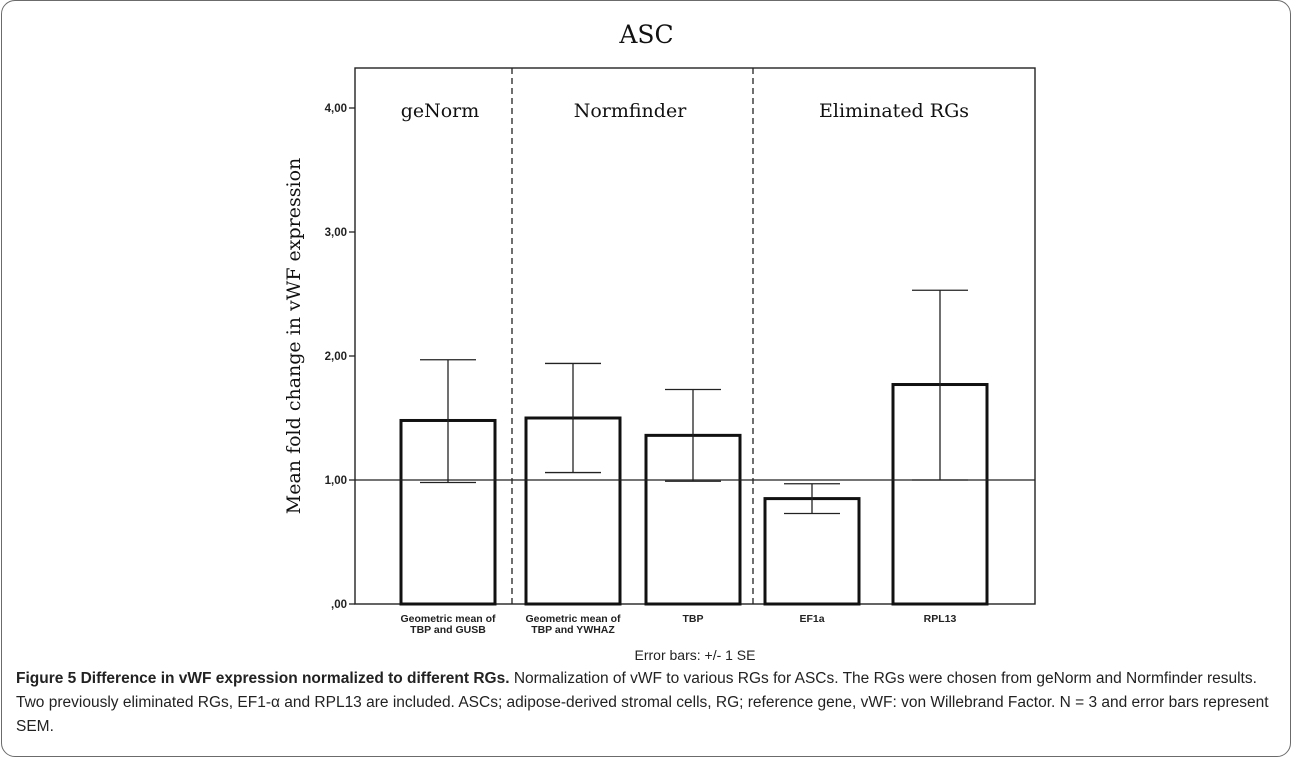 The height and width of the screenshot is (759, 1293). Describe the element at coordinates (339, 605) in the screenshot. I see `y-tick-label-0: ,00` at that location.